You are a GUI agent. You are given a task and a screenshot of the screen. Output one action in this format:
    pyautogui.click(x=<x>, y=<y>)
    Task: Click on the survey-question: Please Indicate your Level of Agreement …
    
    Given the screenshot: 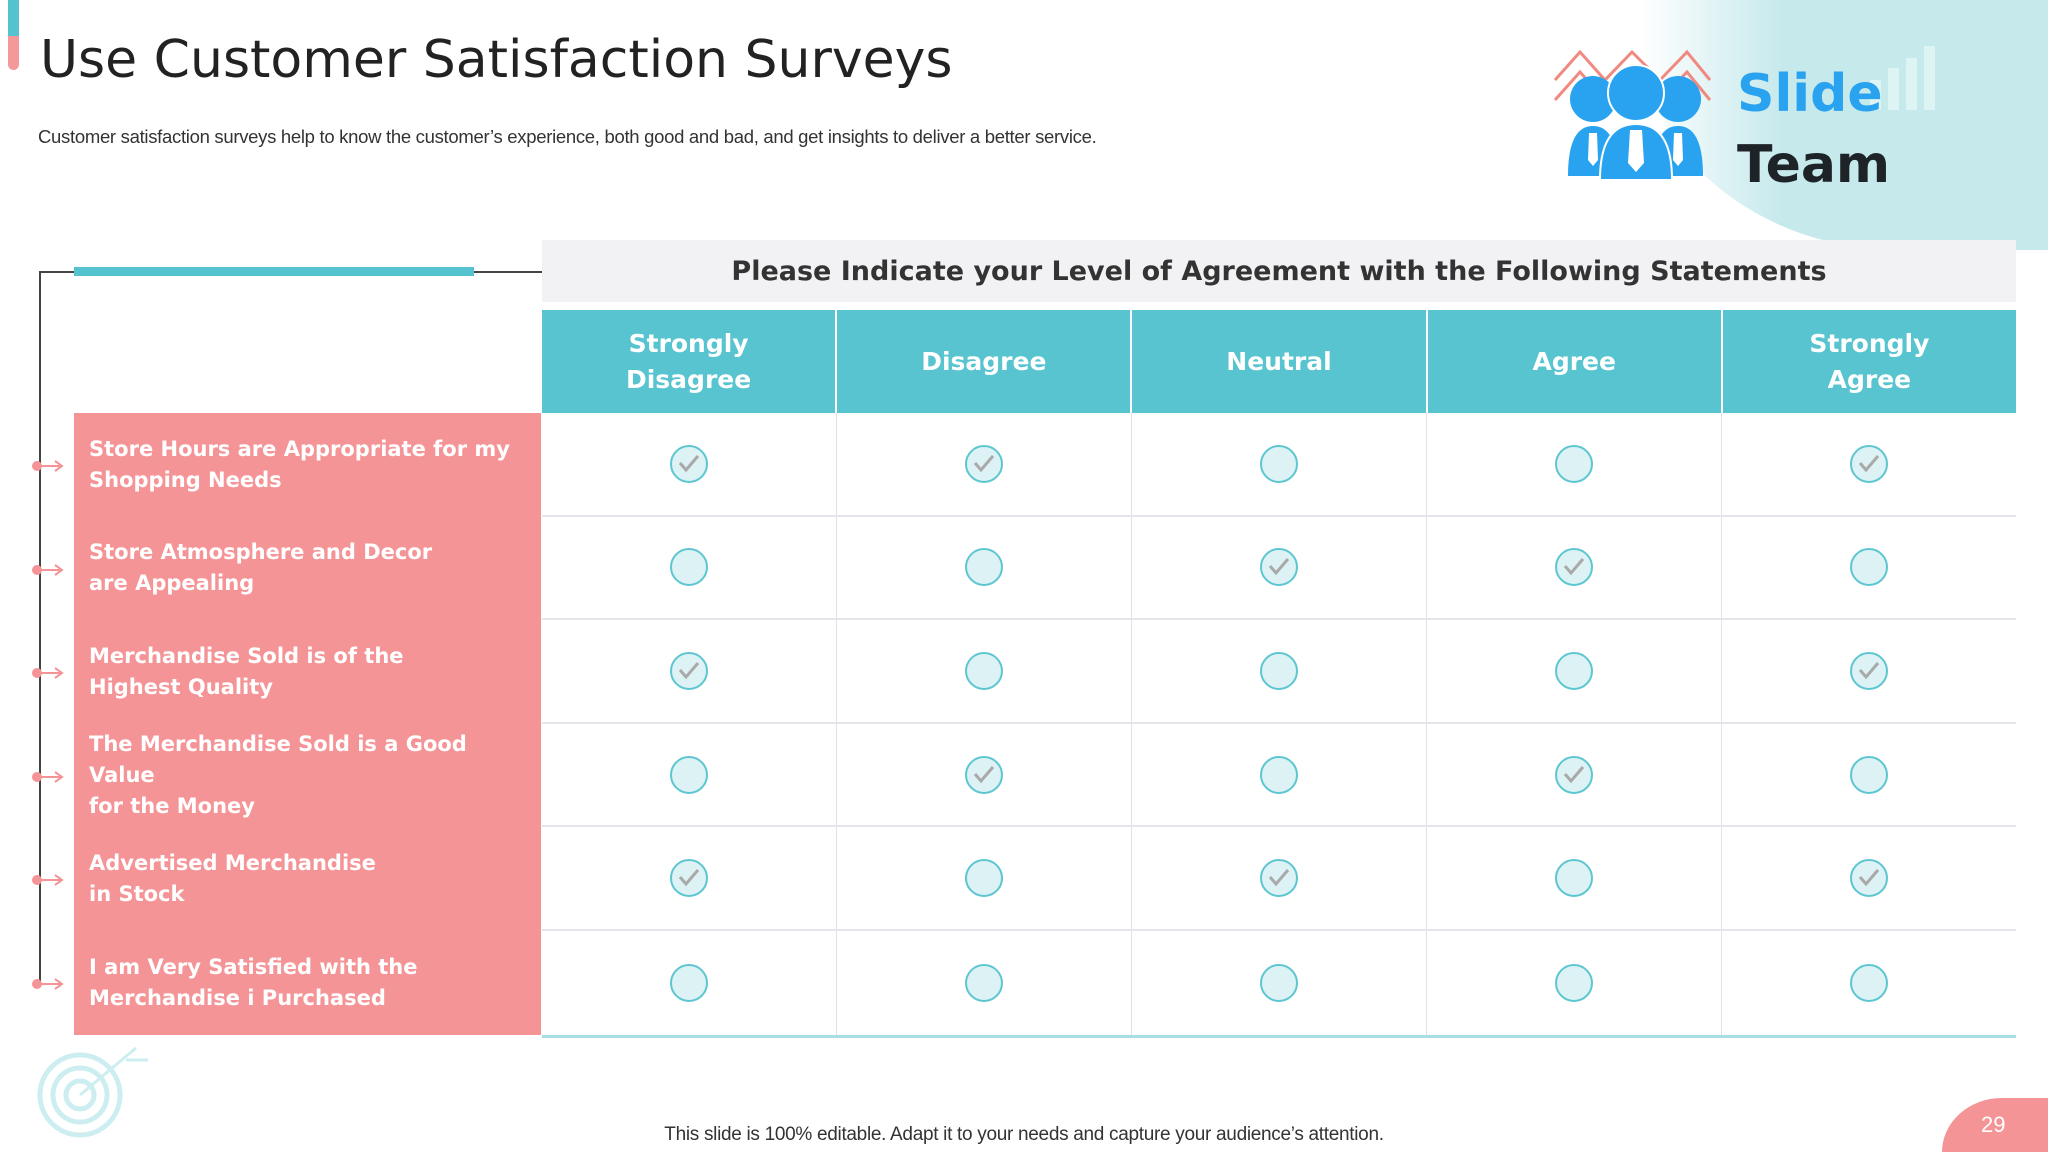 What is the action you would take?
    pyautogui.click(x=1279, y=271)
    